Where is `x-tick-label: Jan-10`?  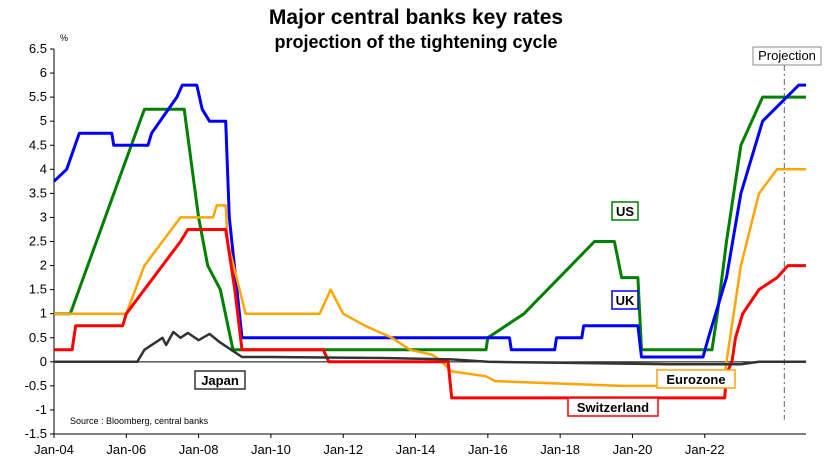 x-tick-label: Jan-10 is located at coordinates (271, 449).